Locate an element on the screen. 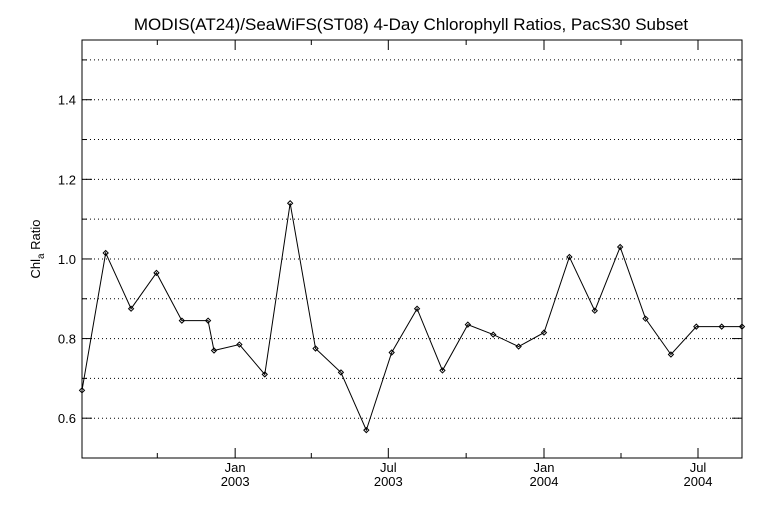 This screenshot has height=512, width=768. y-tick-label: 1.2 is located at coordinates (67, 179).